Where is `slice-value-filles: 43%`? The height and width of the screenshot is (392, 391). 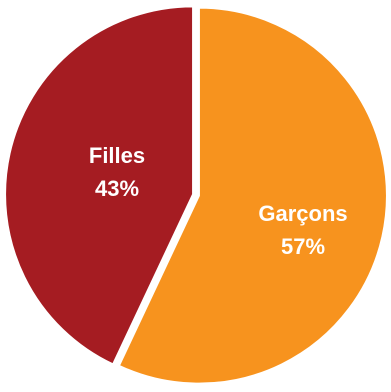 slice-value-filles: 43% is located at coordinates (117, 188).